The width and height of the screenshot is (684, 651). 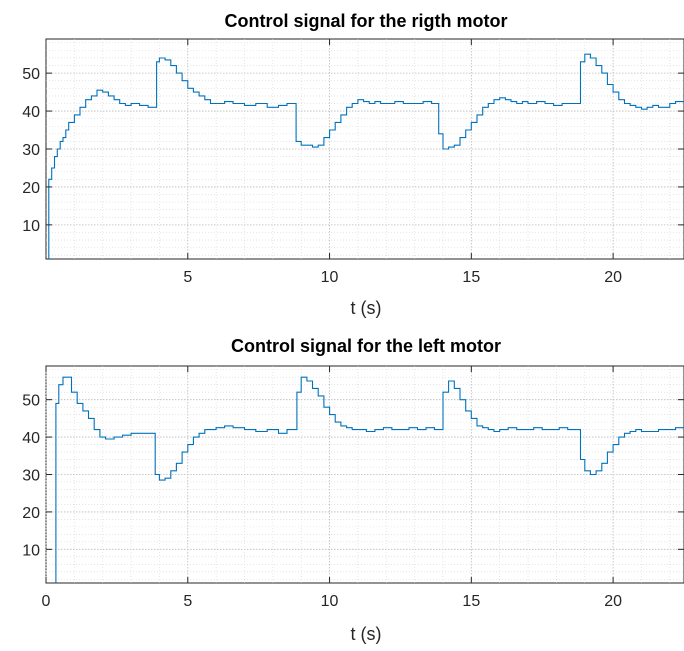 I want to click on chart-title: Control signal for the left motor, so click(x=366, y=346).